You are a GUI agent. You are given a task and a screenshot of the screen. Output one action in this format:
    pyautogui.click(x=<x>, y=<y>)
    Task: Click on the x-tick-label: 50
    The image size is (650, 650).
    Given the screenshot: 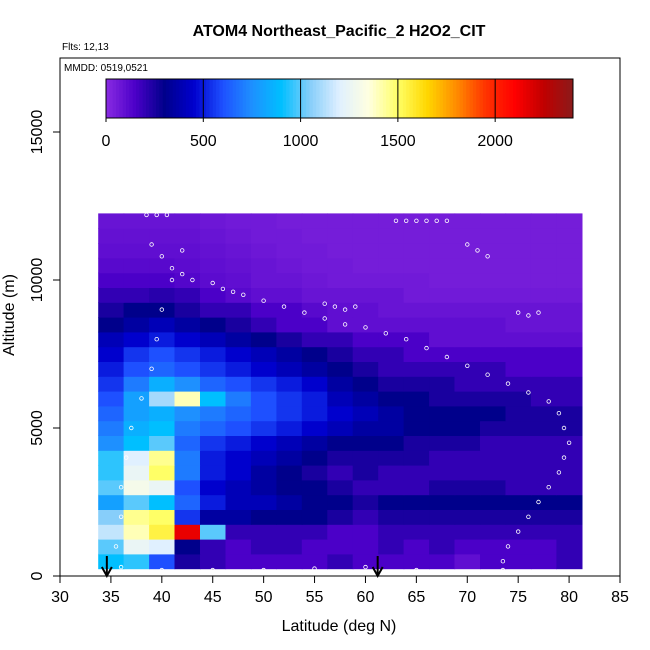 What is the action you would take?
    pyautogui.click(x=264, y=597)
    